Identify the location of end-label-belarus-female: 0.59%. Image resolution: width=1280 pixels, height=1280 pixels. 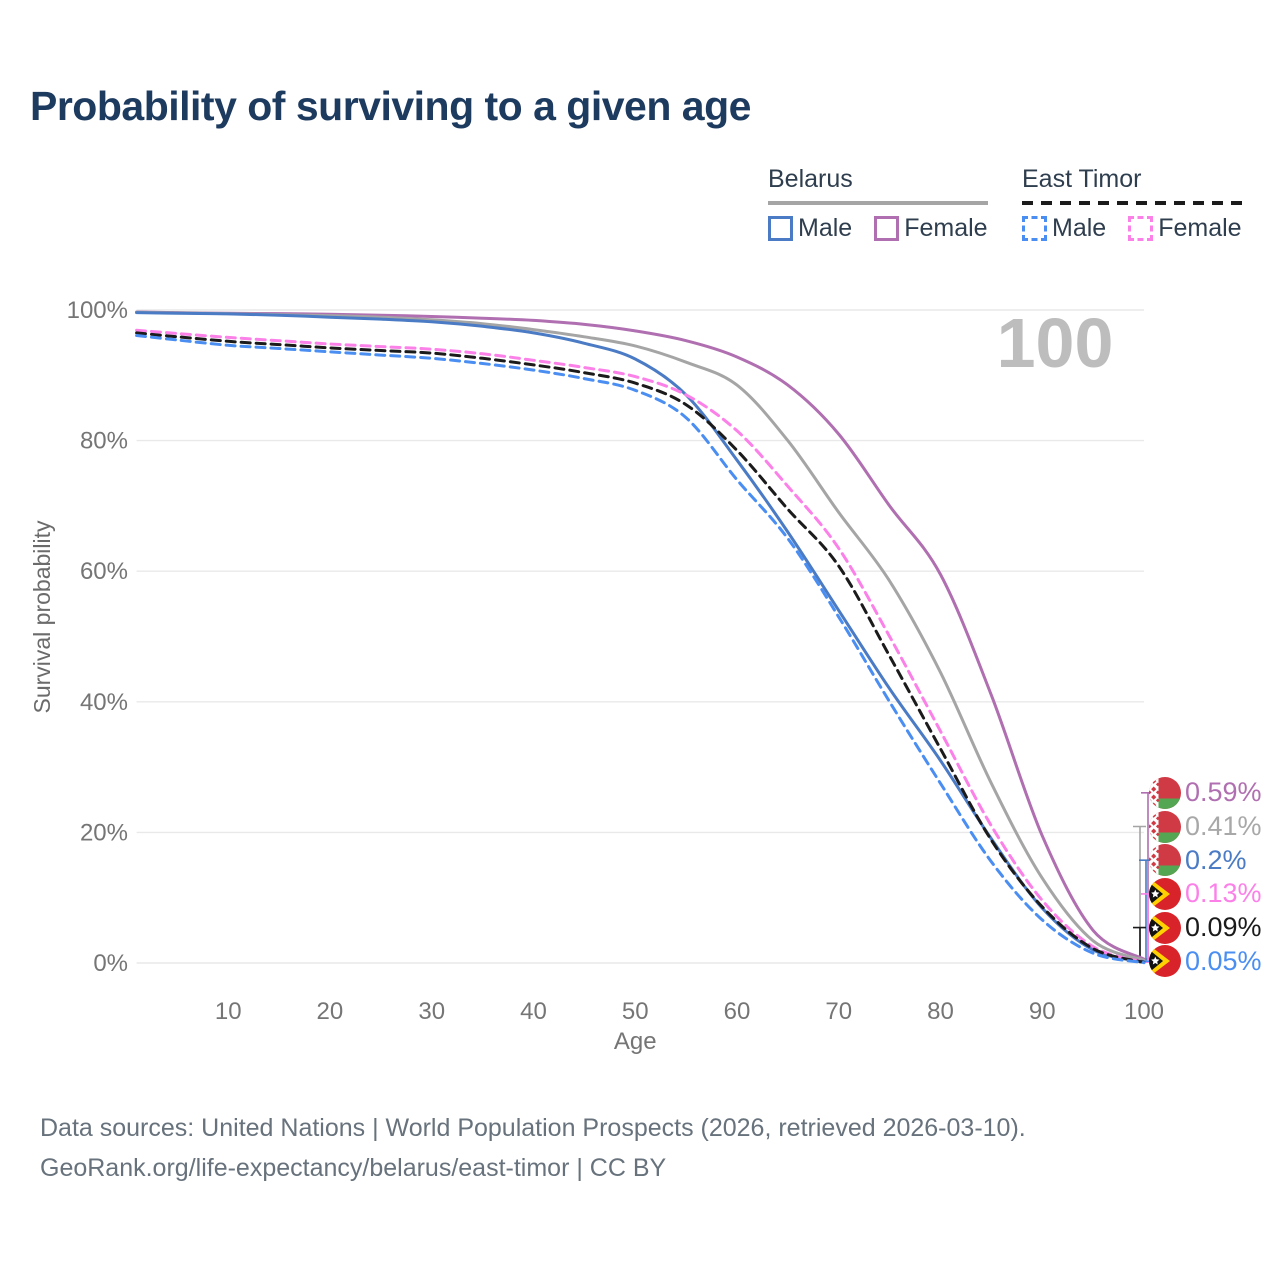
(1205, 793).